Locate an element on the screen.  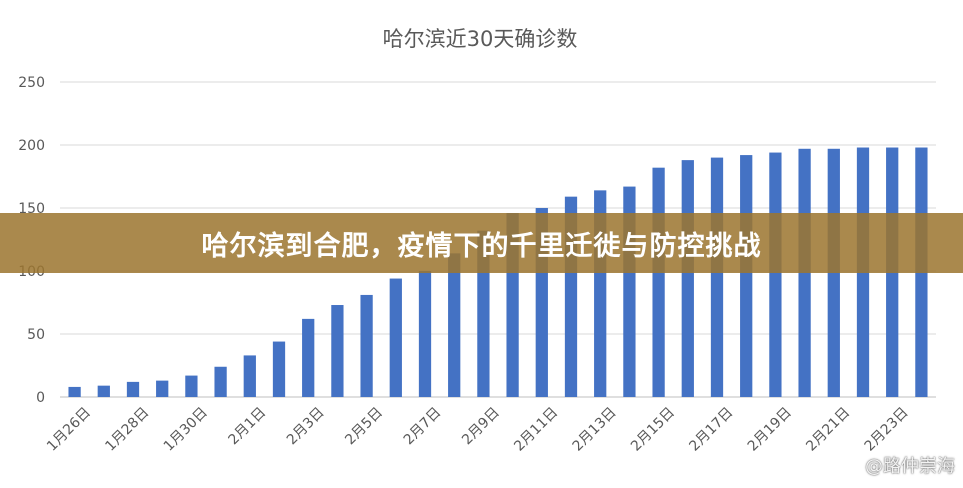
bar-2月19日 is located at coordinates (775, 274).